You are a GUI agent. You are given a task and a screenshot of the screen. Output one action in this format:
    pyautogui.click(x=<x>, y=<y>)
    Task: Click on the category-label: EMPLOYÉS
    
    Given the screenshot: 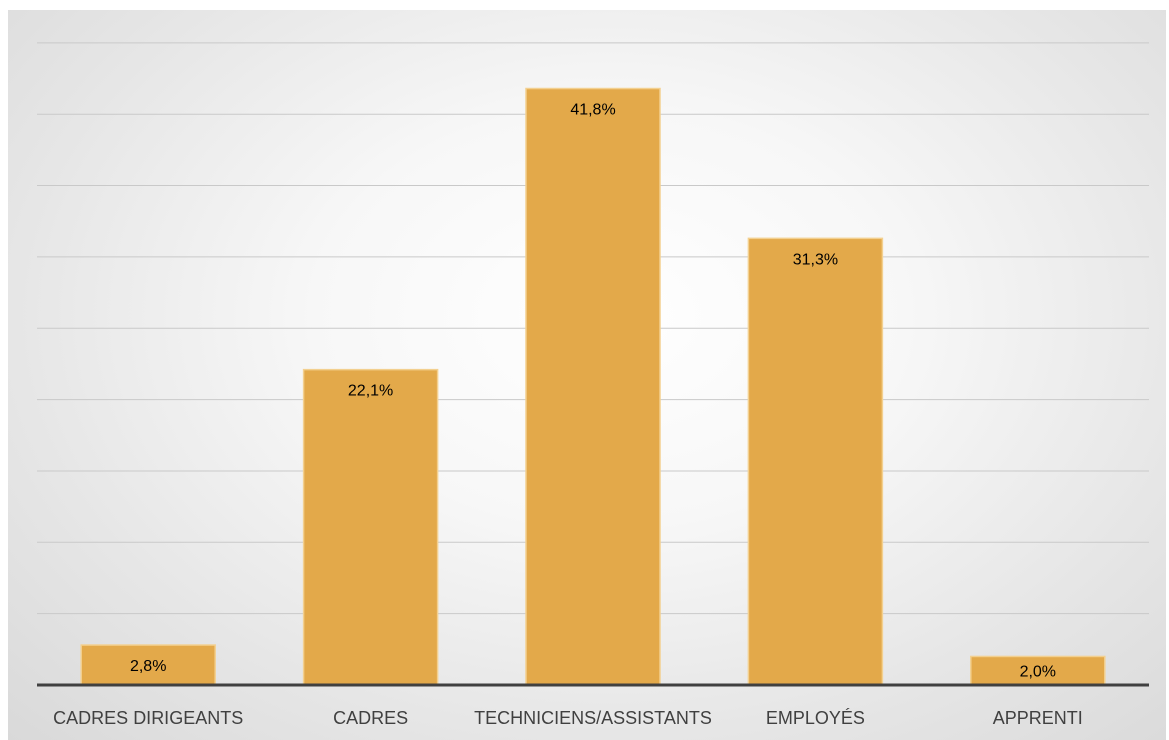 What is the action you would take?
    pyautogui.click(x=815, y=718)
    